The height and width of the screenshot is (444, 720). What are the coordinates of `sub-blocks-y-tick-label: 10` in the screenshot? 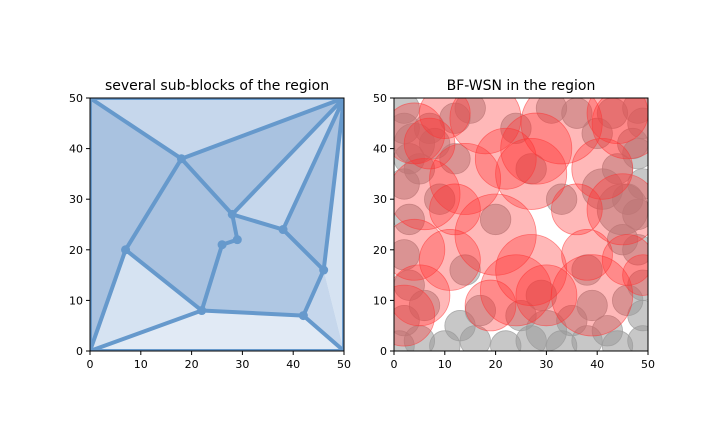 It's located at (76, 300).